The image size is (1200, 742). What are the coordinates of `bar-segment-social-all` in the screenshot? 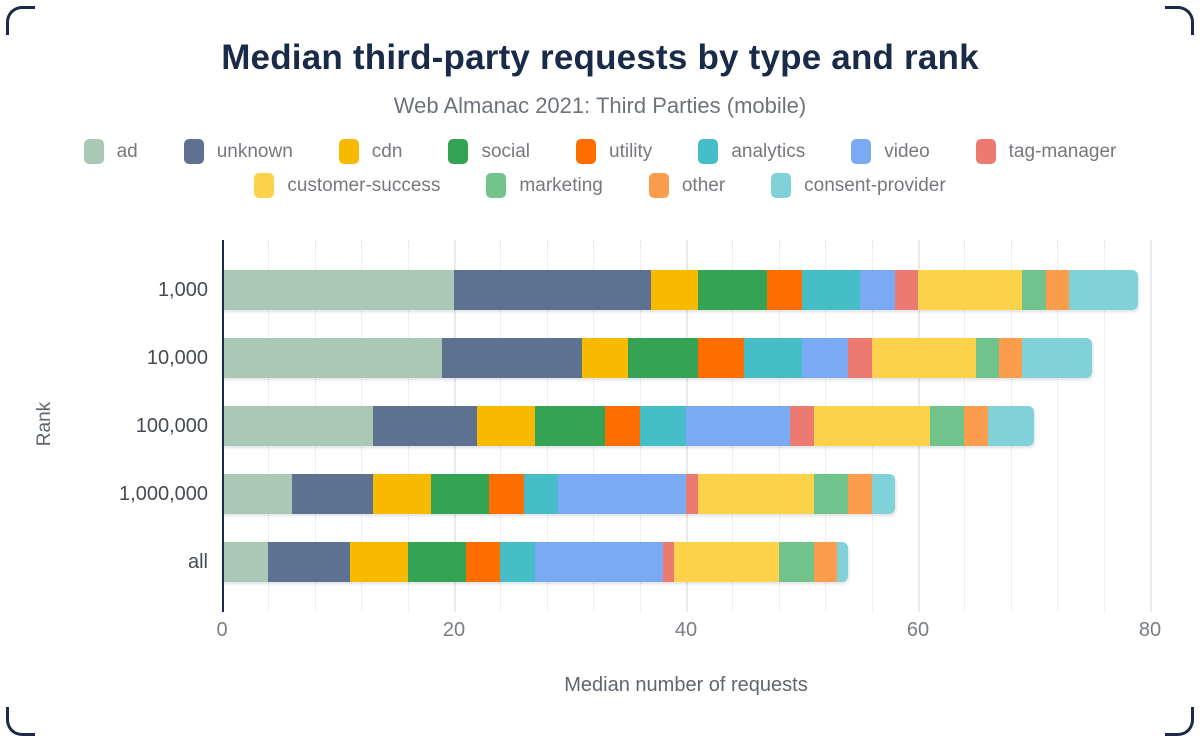 It's located at (436, 562).